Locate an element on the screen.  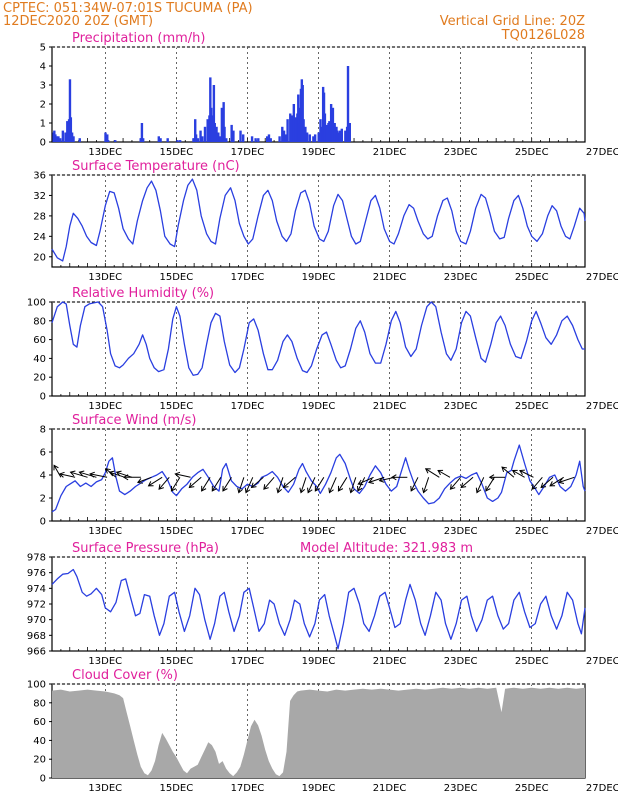
wind-ytick-label: 0 is located at coordinates (43, 522).